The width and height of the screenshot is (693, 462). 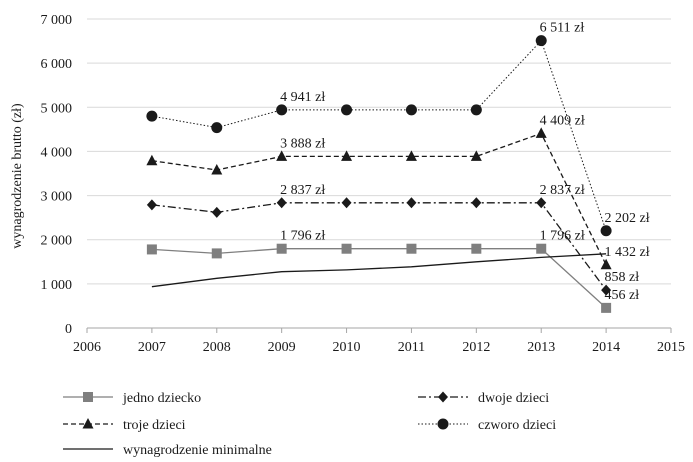 I want to click on x-tick-label: 2010, so click(x=347, y=347).